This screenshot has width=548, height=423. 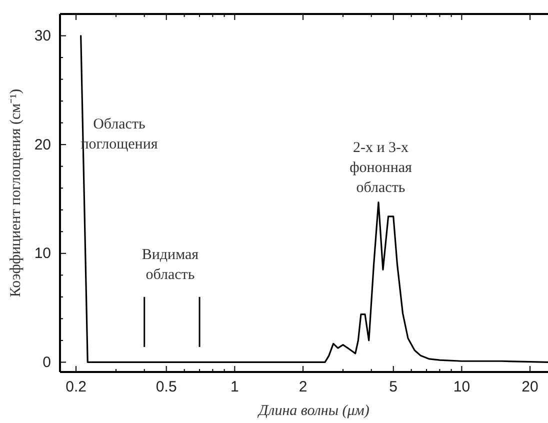 What do you see at coordinates (166, 387) in the screenshot?
I see `x-tick-label: 0.5` at bounding box center [166, 387].